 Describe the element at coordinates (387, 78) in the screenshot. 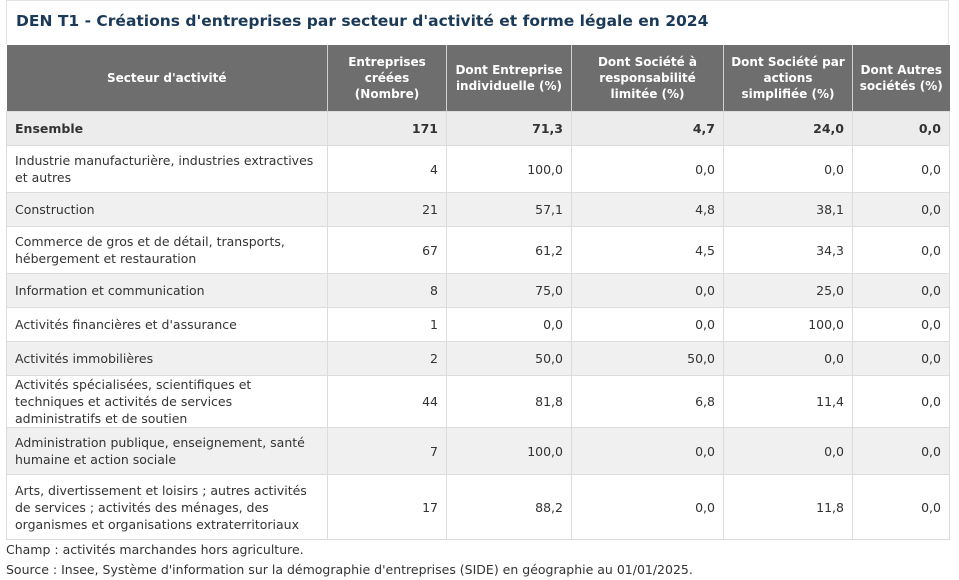

I see `header-entreprises-creees: Entreprises créées (Nombre)` at that location.